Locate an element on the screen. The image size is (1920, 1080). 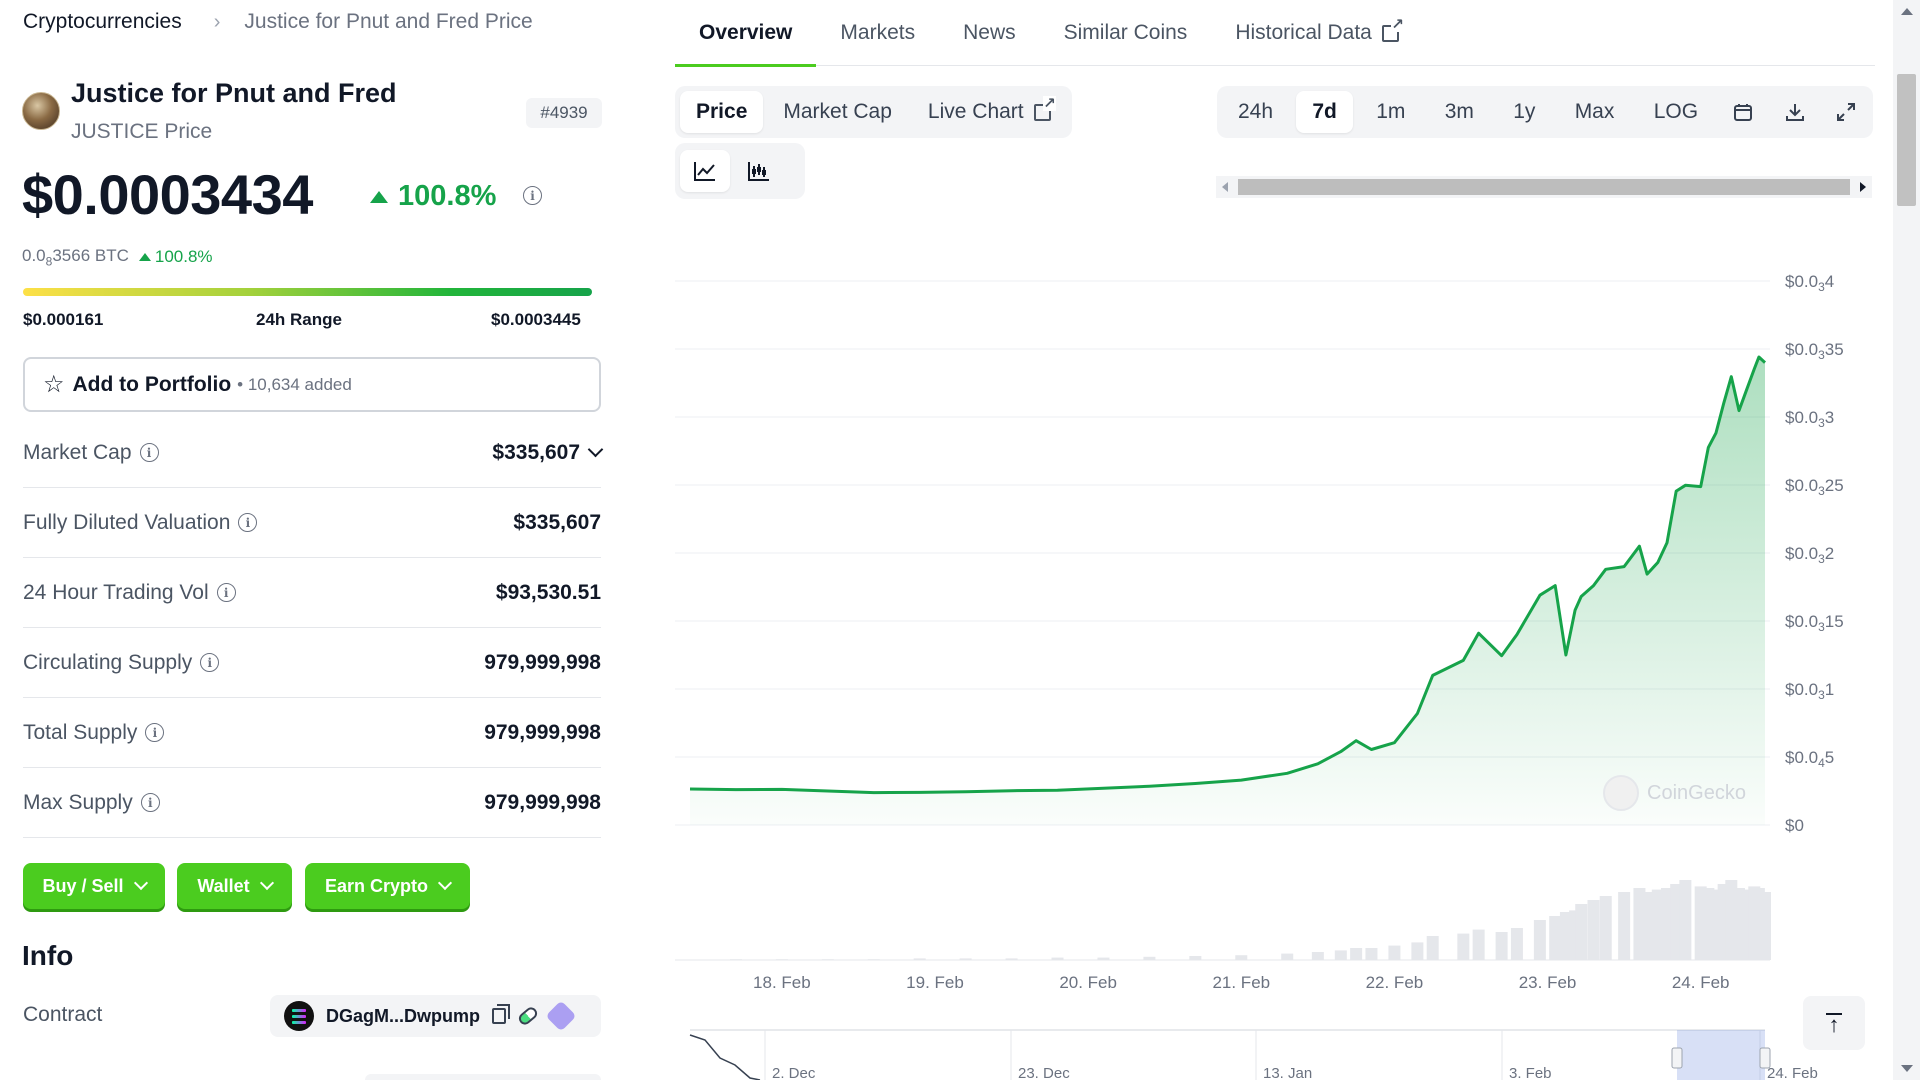
stat-row-total-supply: Total Supply i 979,999,998 is located at coordinates (312, 733).